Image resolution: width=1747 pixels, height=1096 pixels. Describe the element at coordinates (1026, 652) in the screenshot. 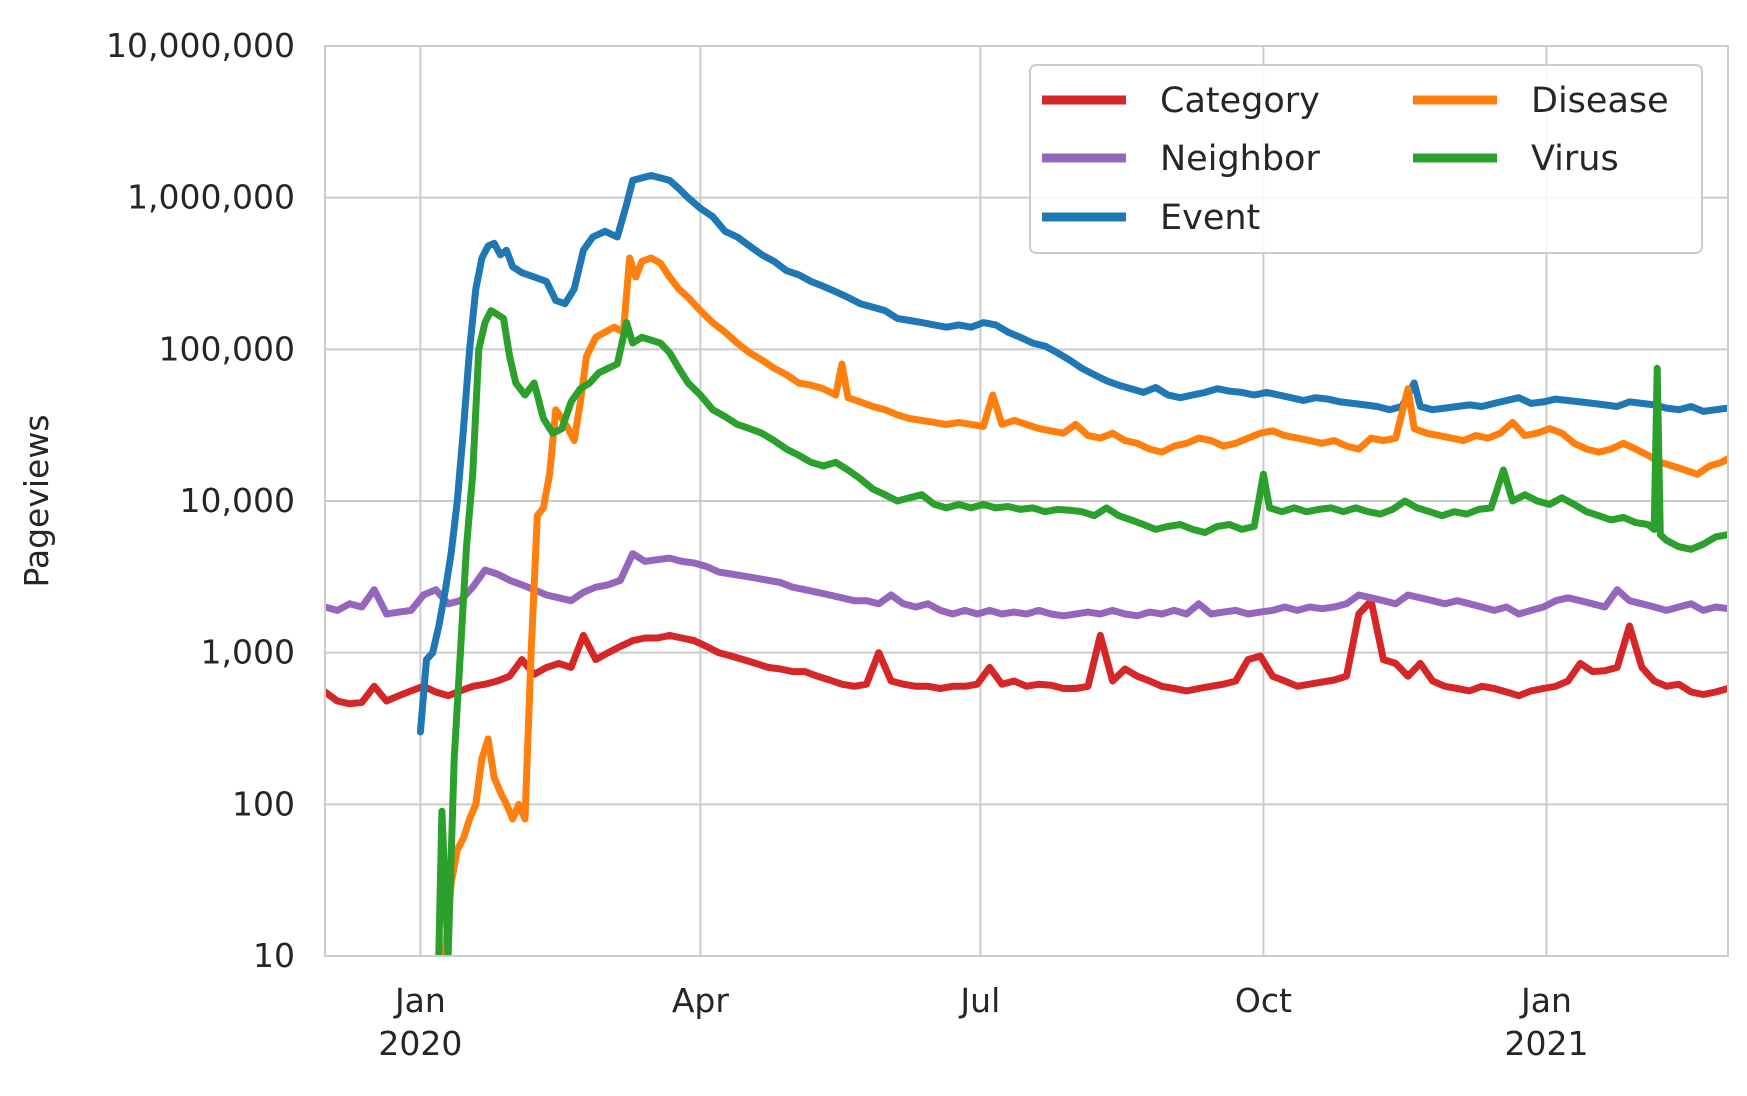

I see `series-line-category` at that location.